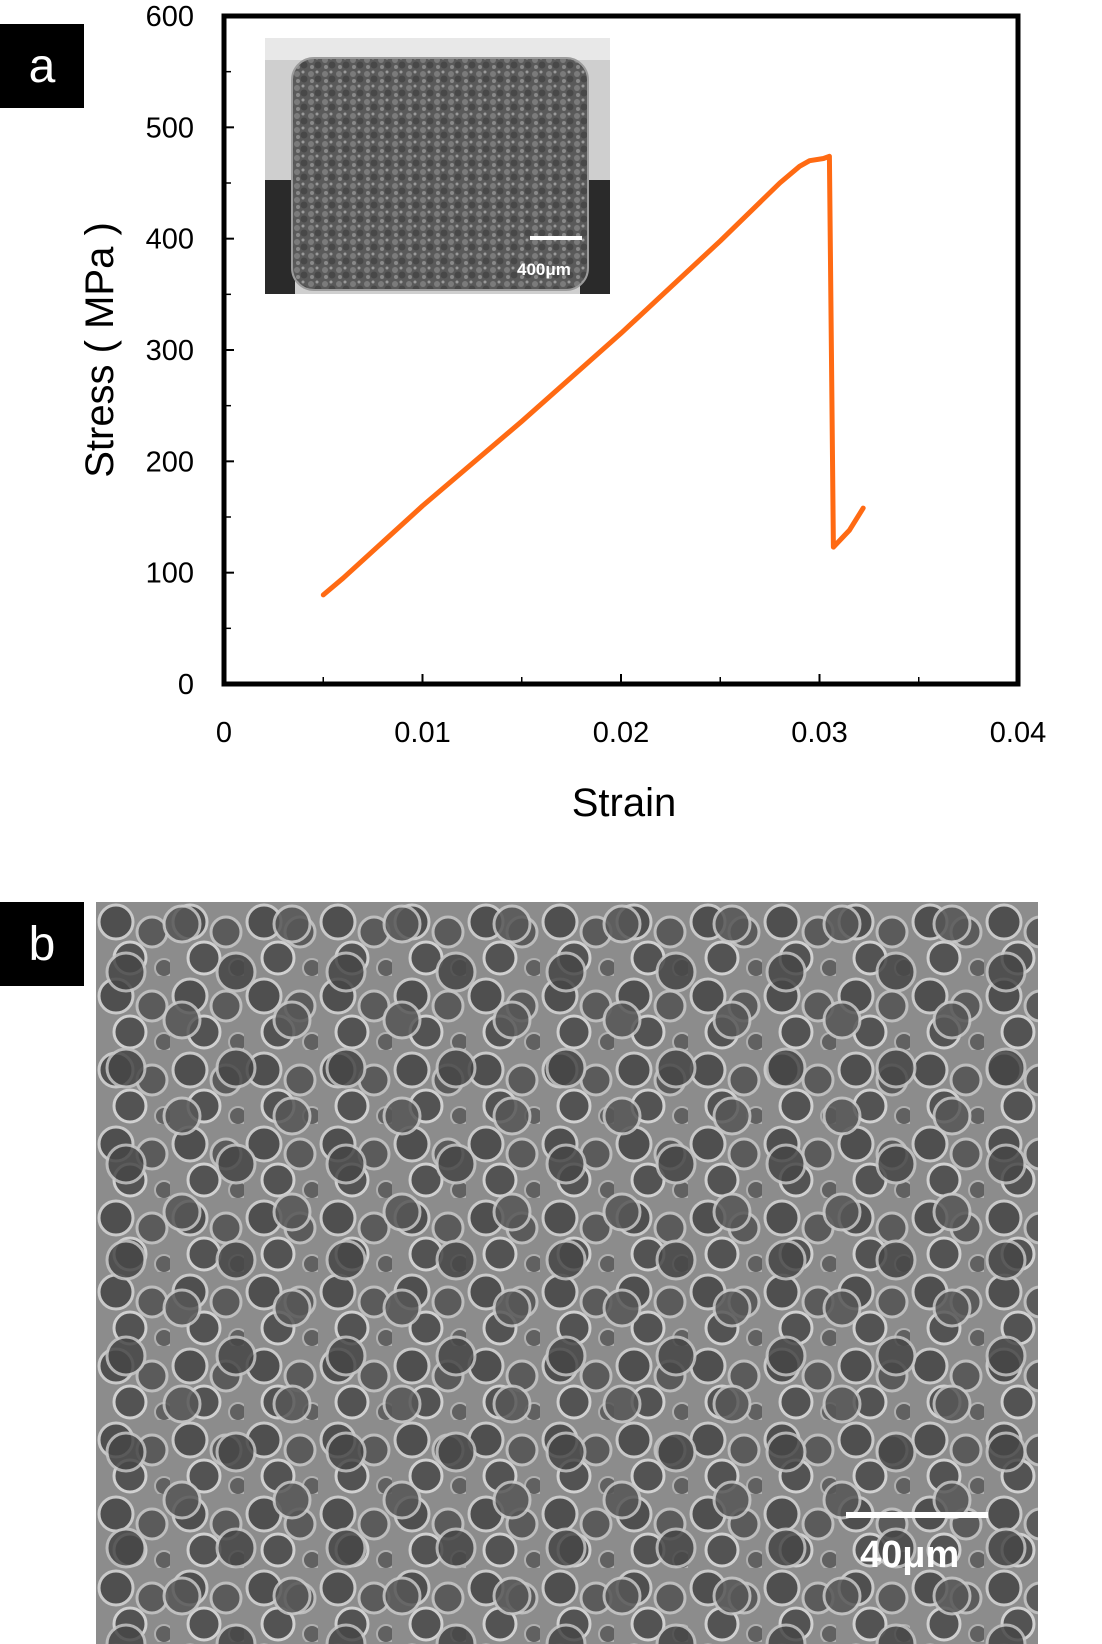 The image size is (1102, 1644). I want to click on y-tick-label: 300, so click(170, 351).